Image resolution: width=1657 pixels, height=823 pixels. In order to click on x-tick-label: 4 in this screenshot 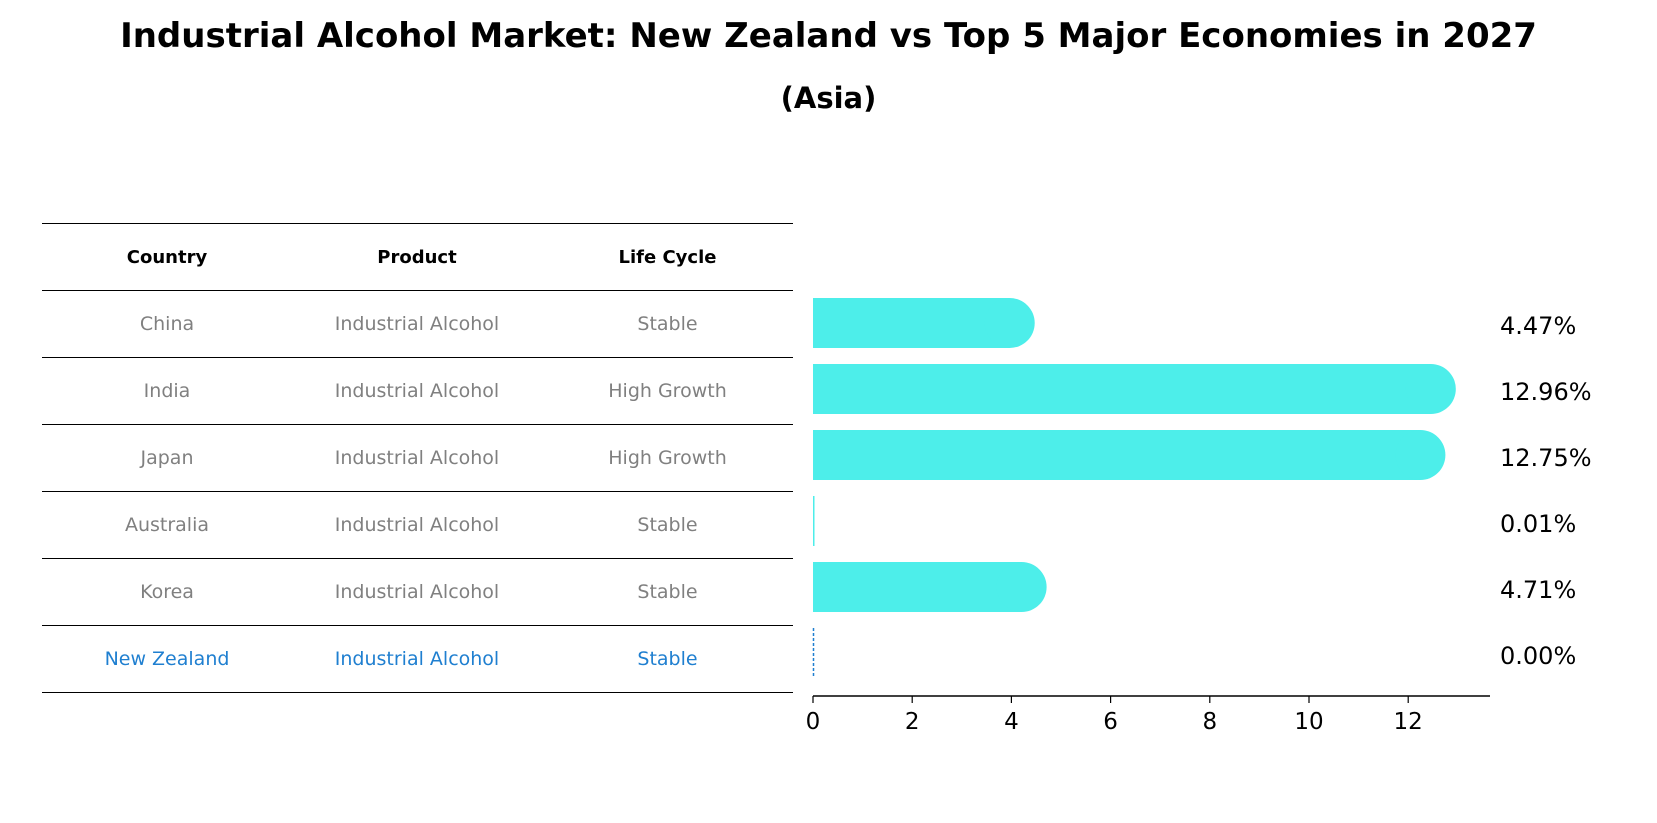, I will do `click(1011, 722)`.